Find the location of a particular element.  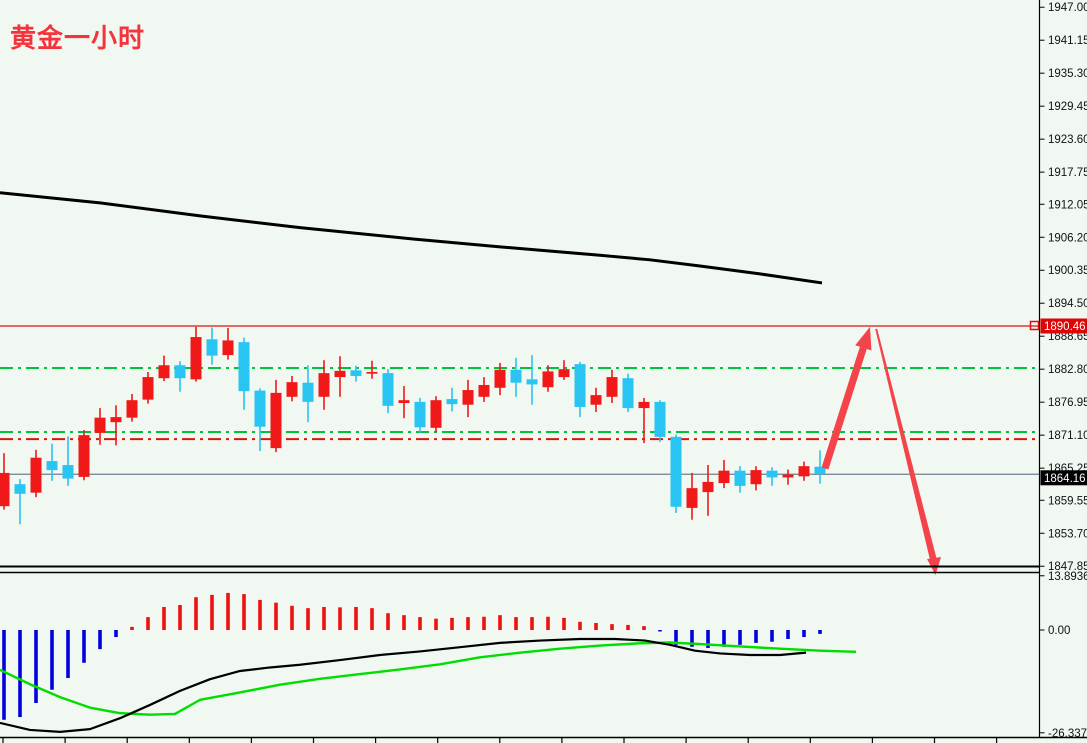

current-price-tag is located at coordinates (1063, 478).